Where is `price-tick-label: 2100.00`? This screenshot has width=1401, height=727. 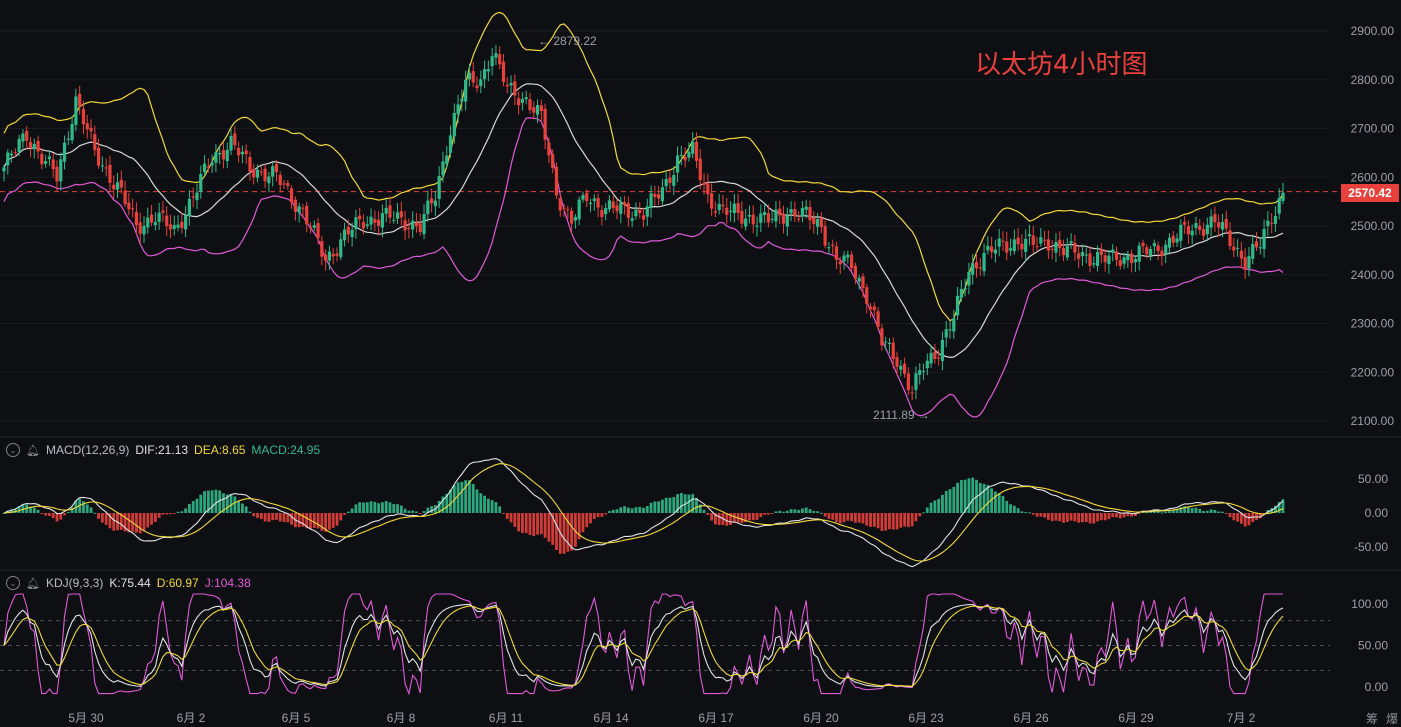
price-tick-label: 2100.00 is located at coordinates (1373, 421).